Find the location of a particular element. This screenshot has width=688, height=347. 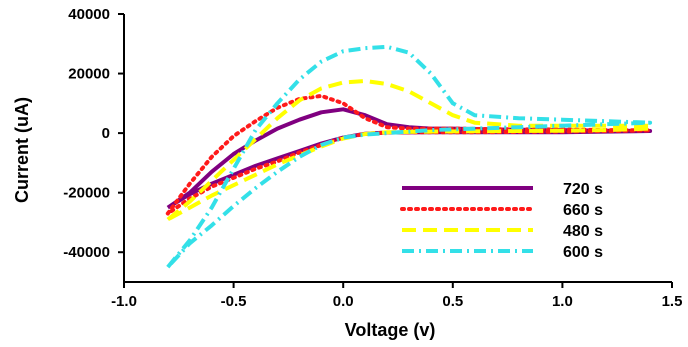

y-tick-label: 20000 is located at coordinates (89, 74).